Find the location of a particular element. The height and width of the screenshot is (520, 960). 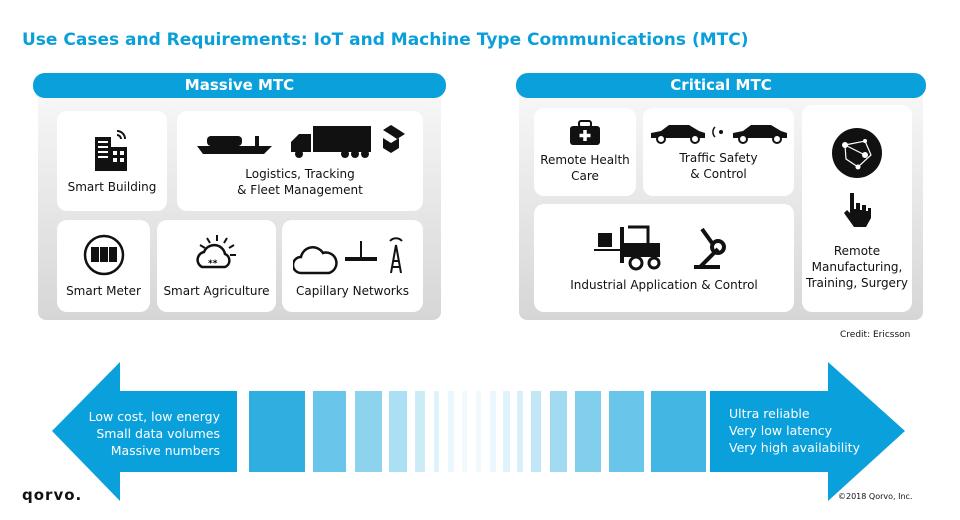

weather-icon: ** is located at coordinates (215, 252).